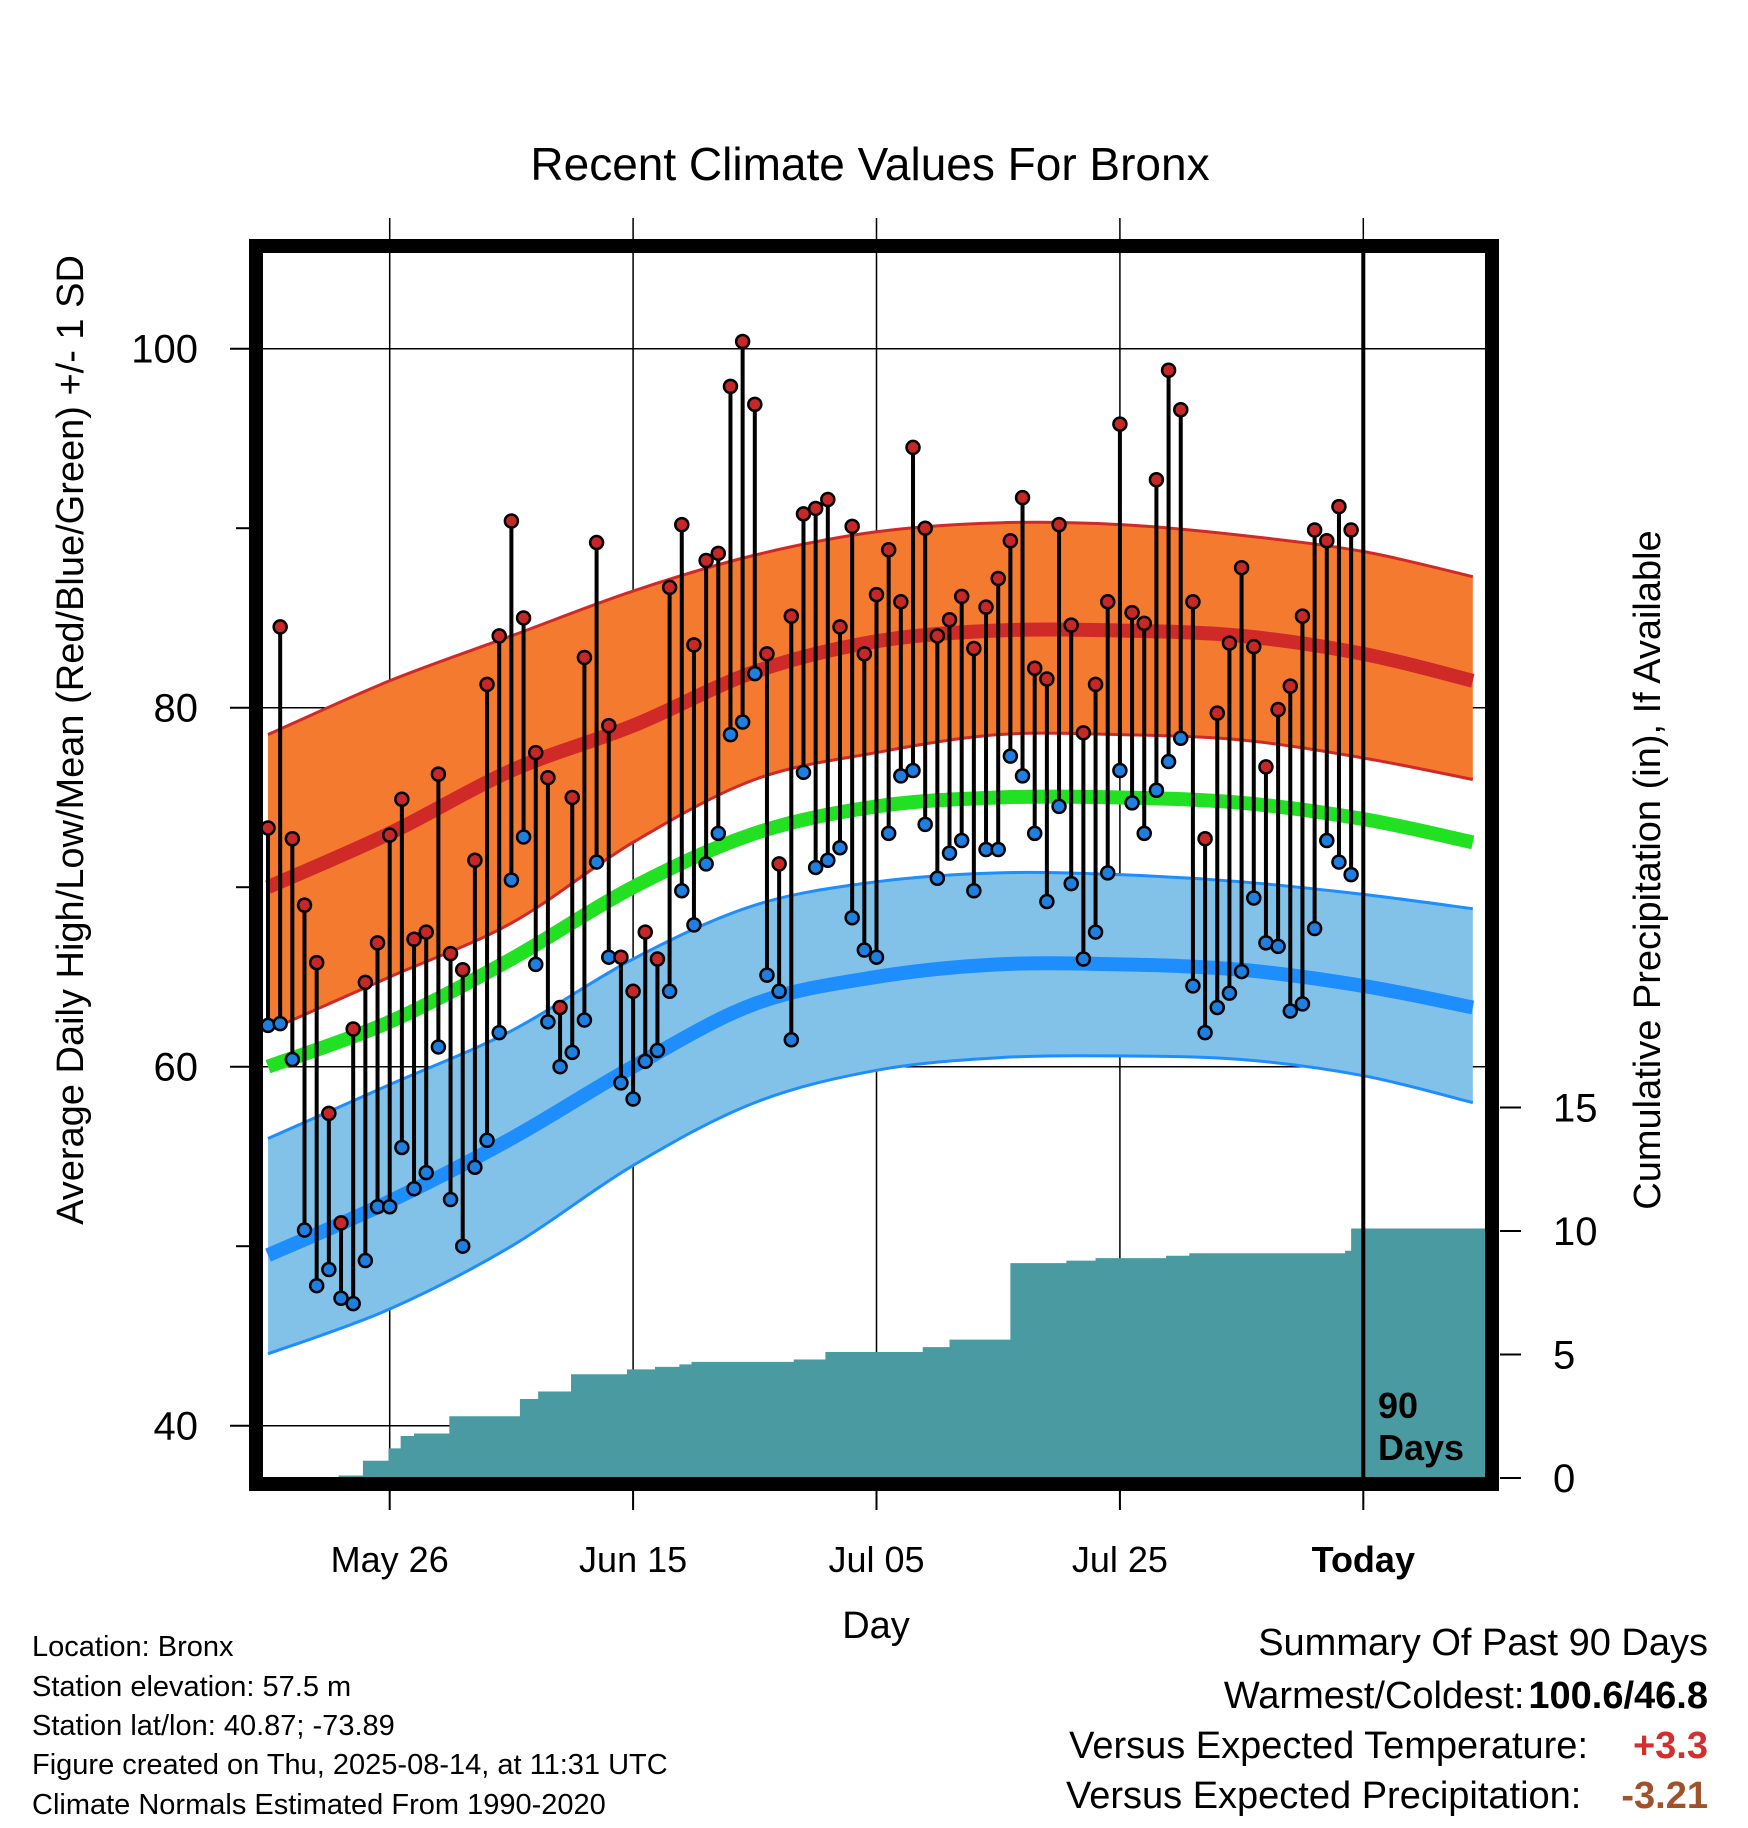 The width and height of the screenshot is (1748, 1828). What do you see at coordinates (1466, 1696) in the screenshot?
I see `summary-warm-cold: Warmest/Coldest: 100.6/46.8` at bounding box center [1466, 1696].